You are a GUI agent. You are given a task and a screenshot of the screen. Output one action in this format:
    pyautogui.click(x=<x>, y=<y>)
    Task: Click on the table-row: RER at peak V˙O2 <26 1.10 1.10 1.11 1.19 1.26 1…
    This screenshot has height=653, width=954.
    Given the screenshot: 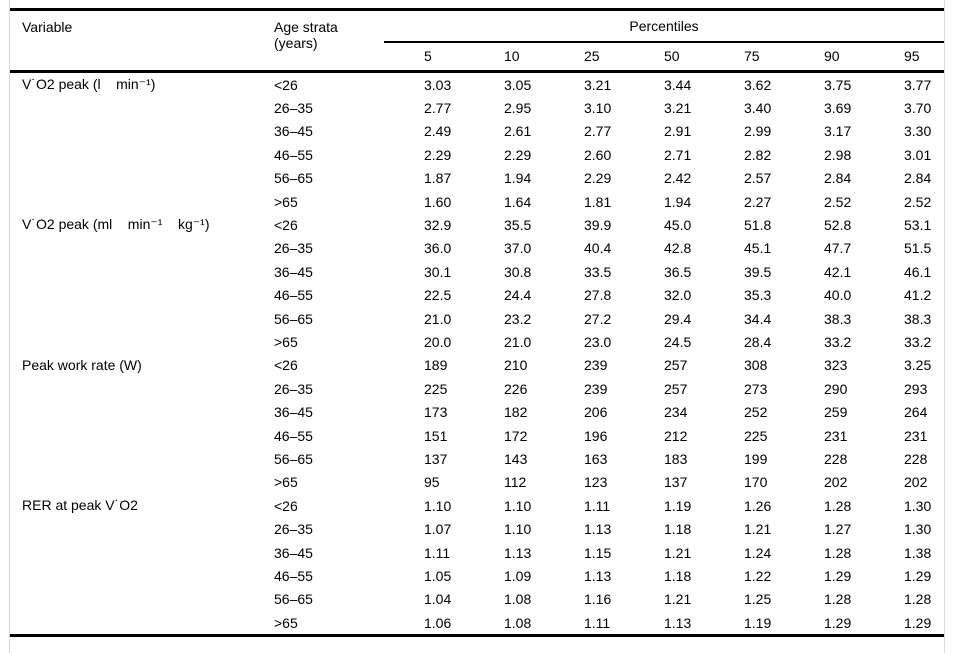 What is the action you would take?
    pyautogui.click(x=477, y=505)
    